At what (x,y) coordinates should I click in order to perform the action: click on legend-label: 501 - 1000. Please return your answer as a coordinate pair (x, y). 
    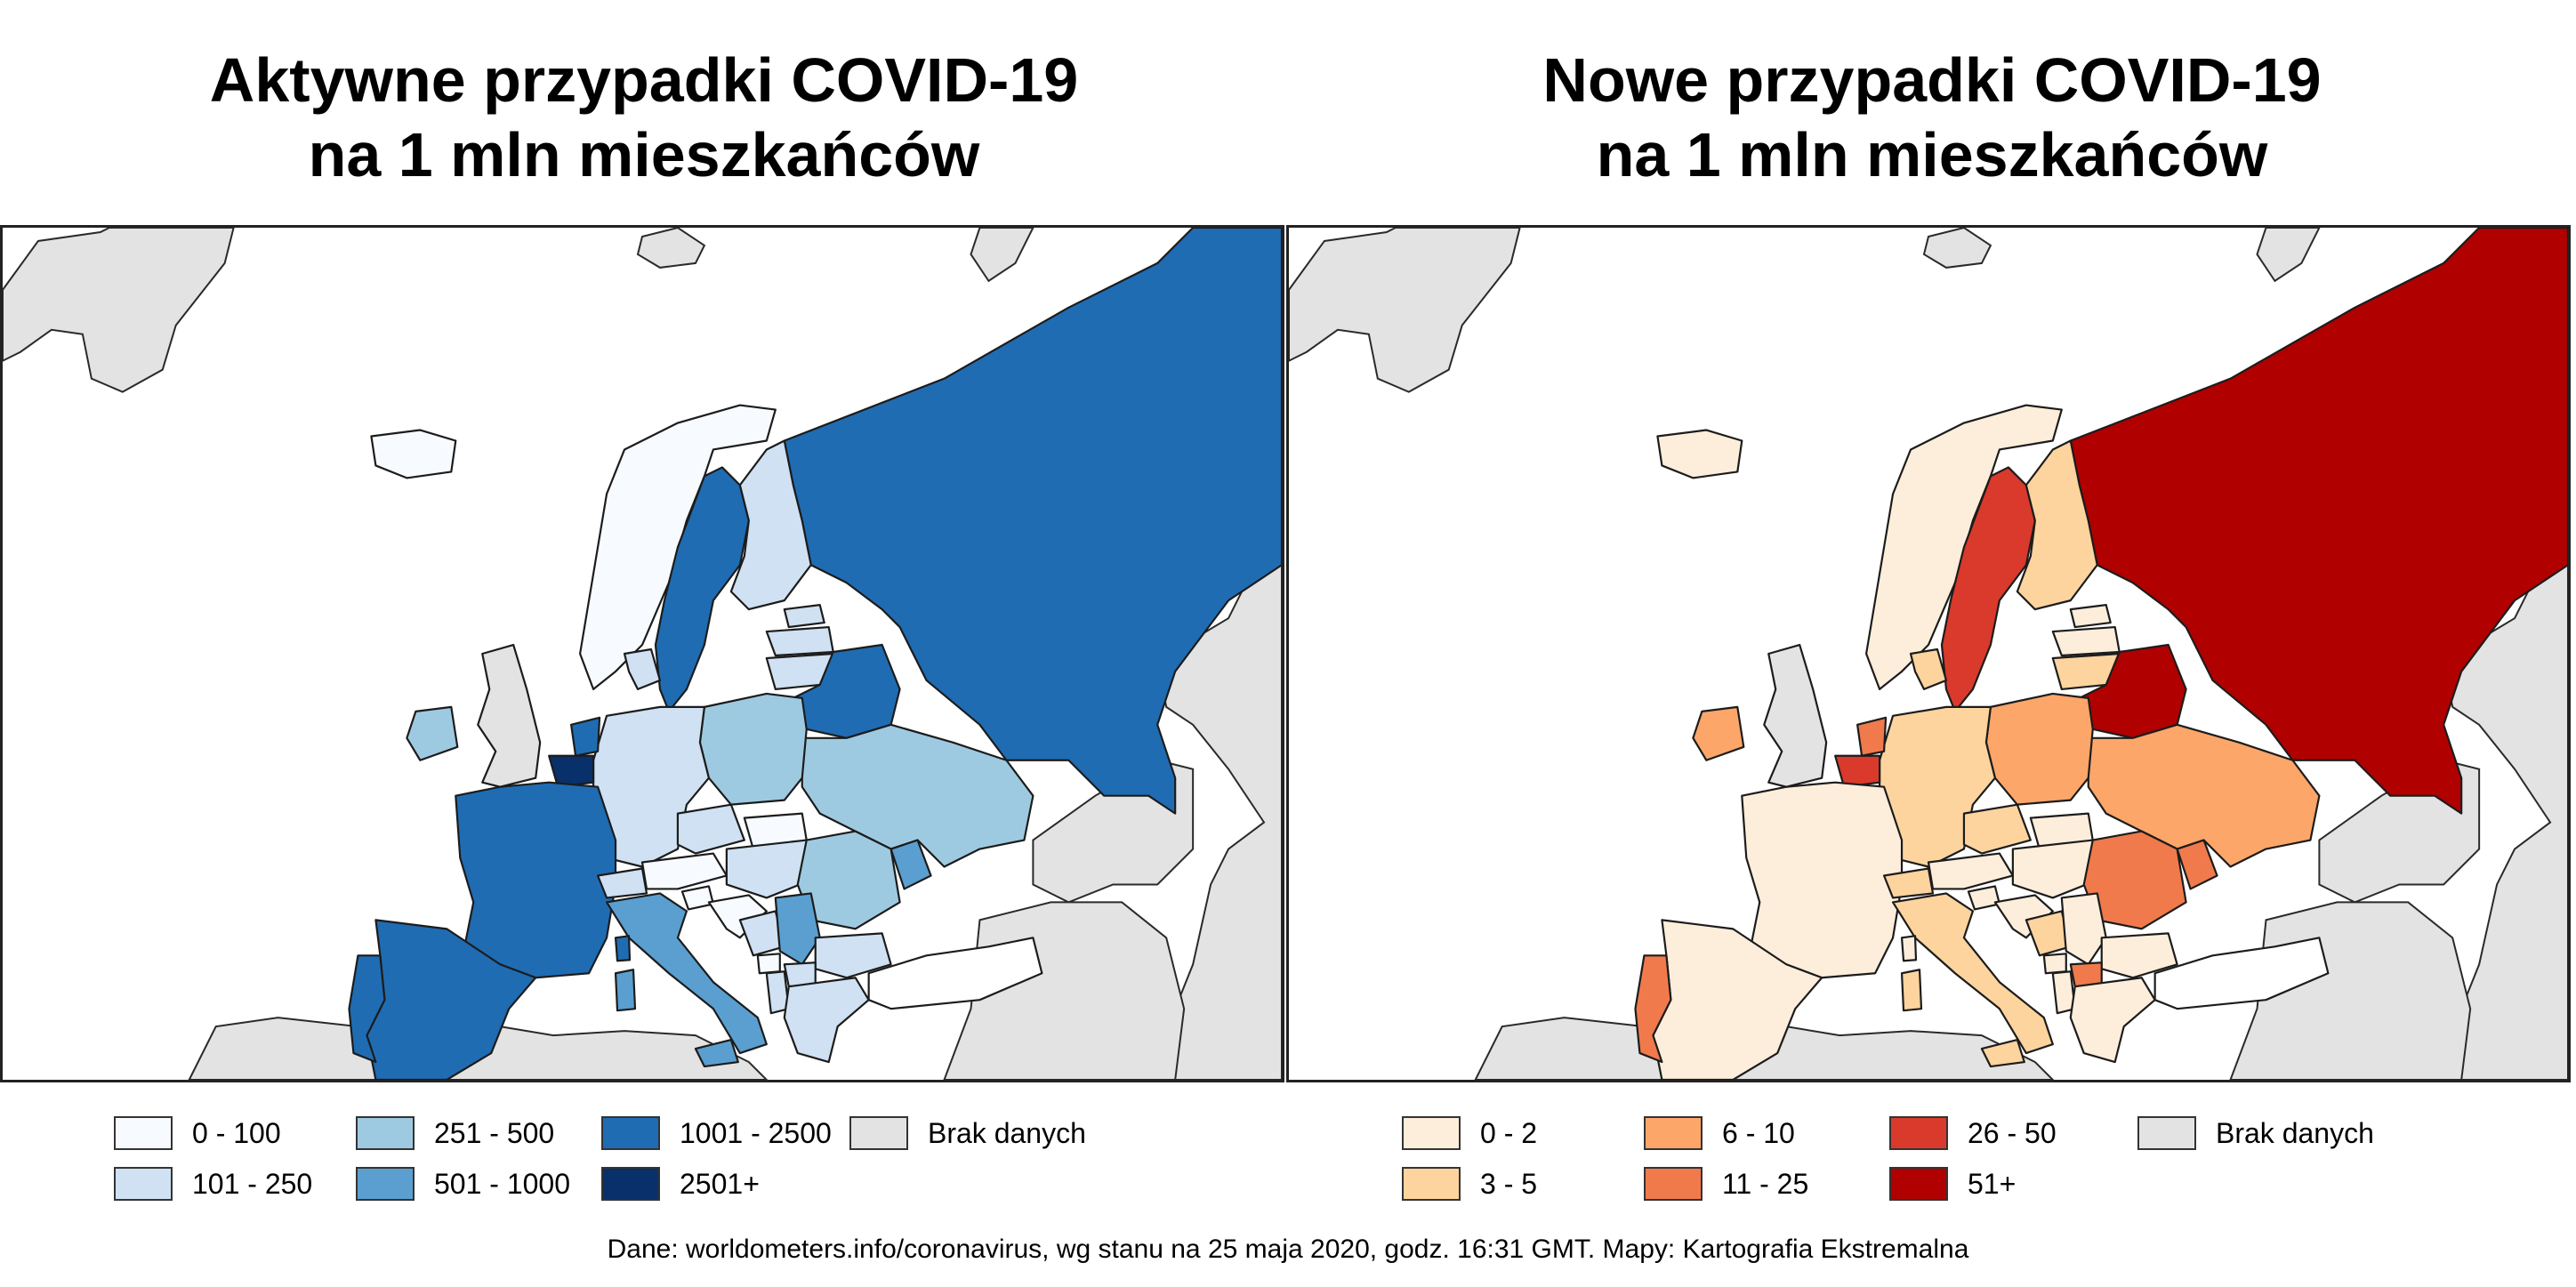
    Looking at the image, I should click on (502, 1183).